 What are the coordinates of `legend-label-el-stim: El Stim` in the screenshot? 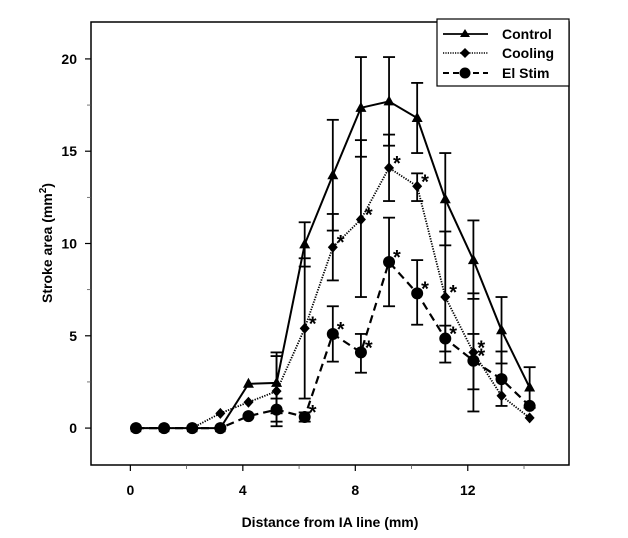 It's located at (525, 73).